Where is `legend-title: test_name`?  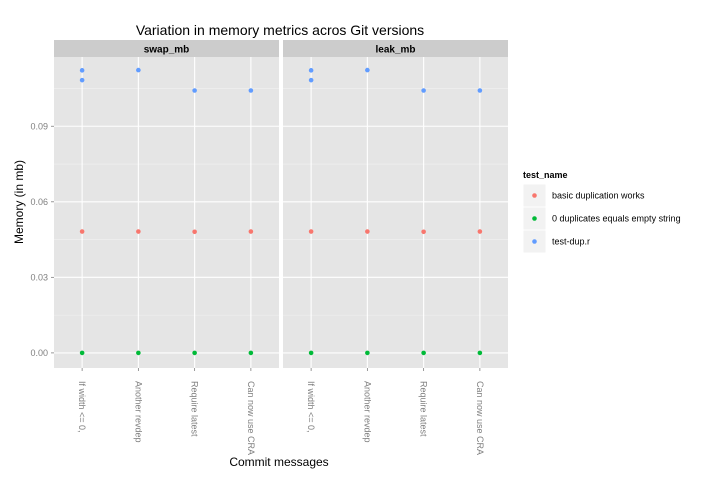
legend-title: test_name is located at coordinates (545, 175).